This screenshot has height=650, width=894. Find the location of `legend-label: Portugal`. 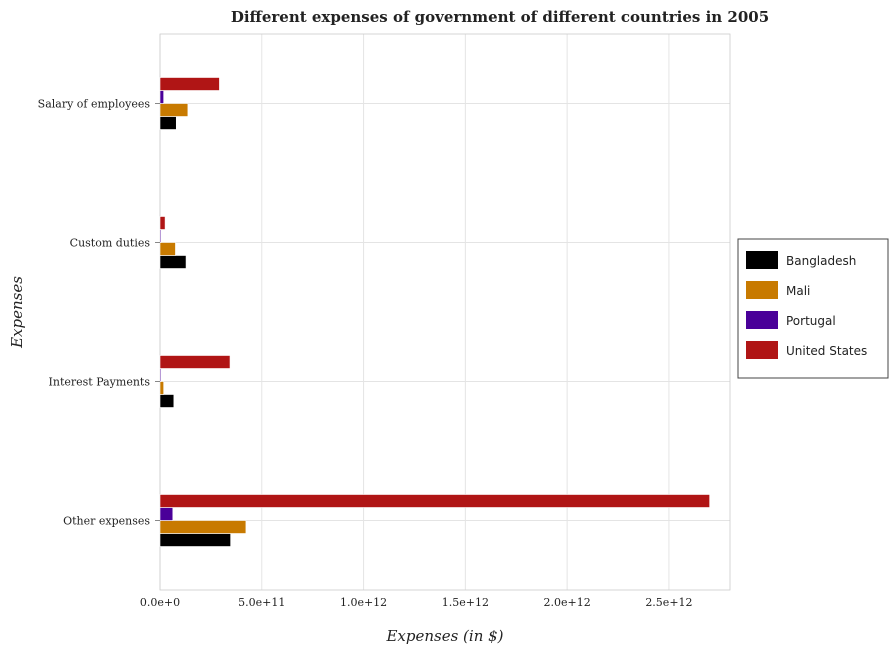

legend-label: Portugal is located at coordinates (811, 321).